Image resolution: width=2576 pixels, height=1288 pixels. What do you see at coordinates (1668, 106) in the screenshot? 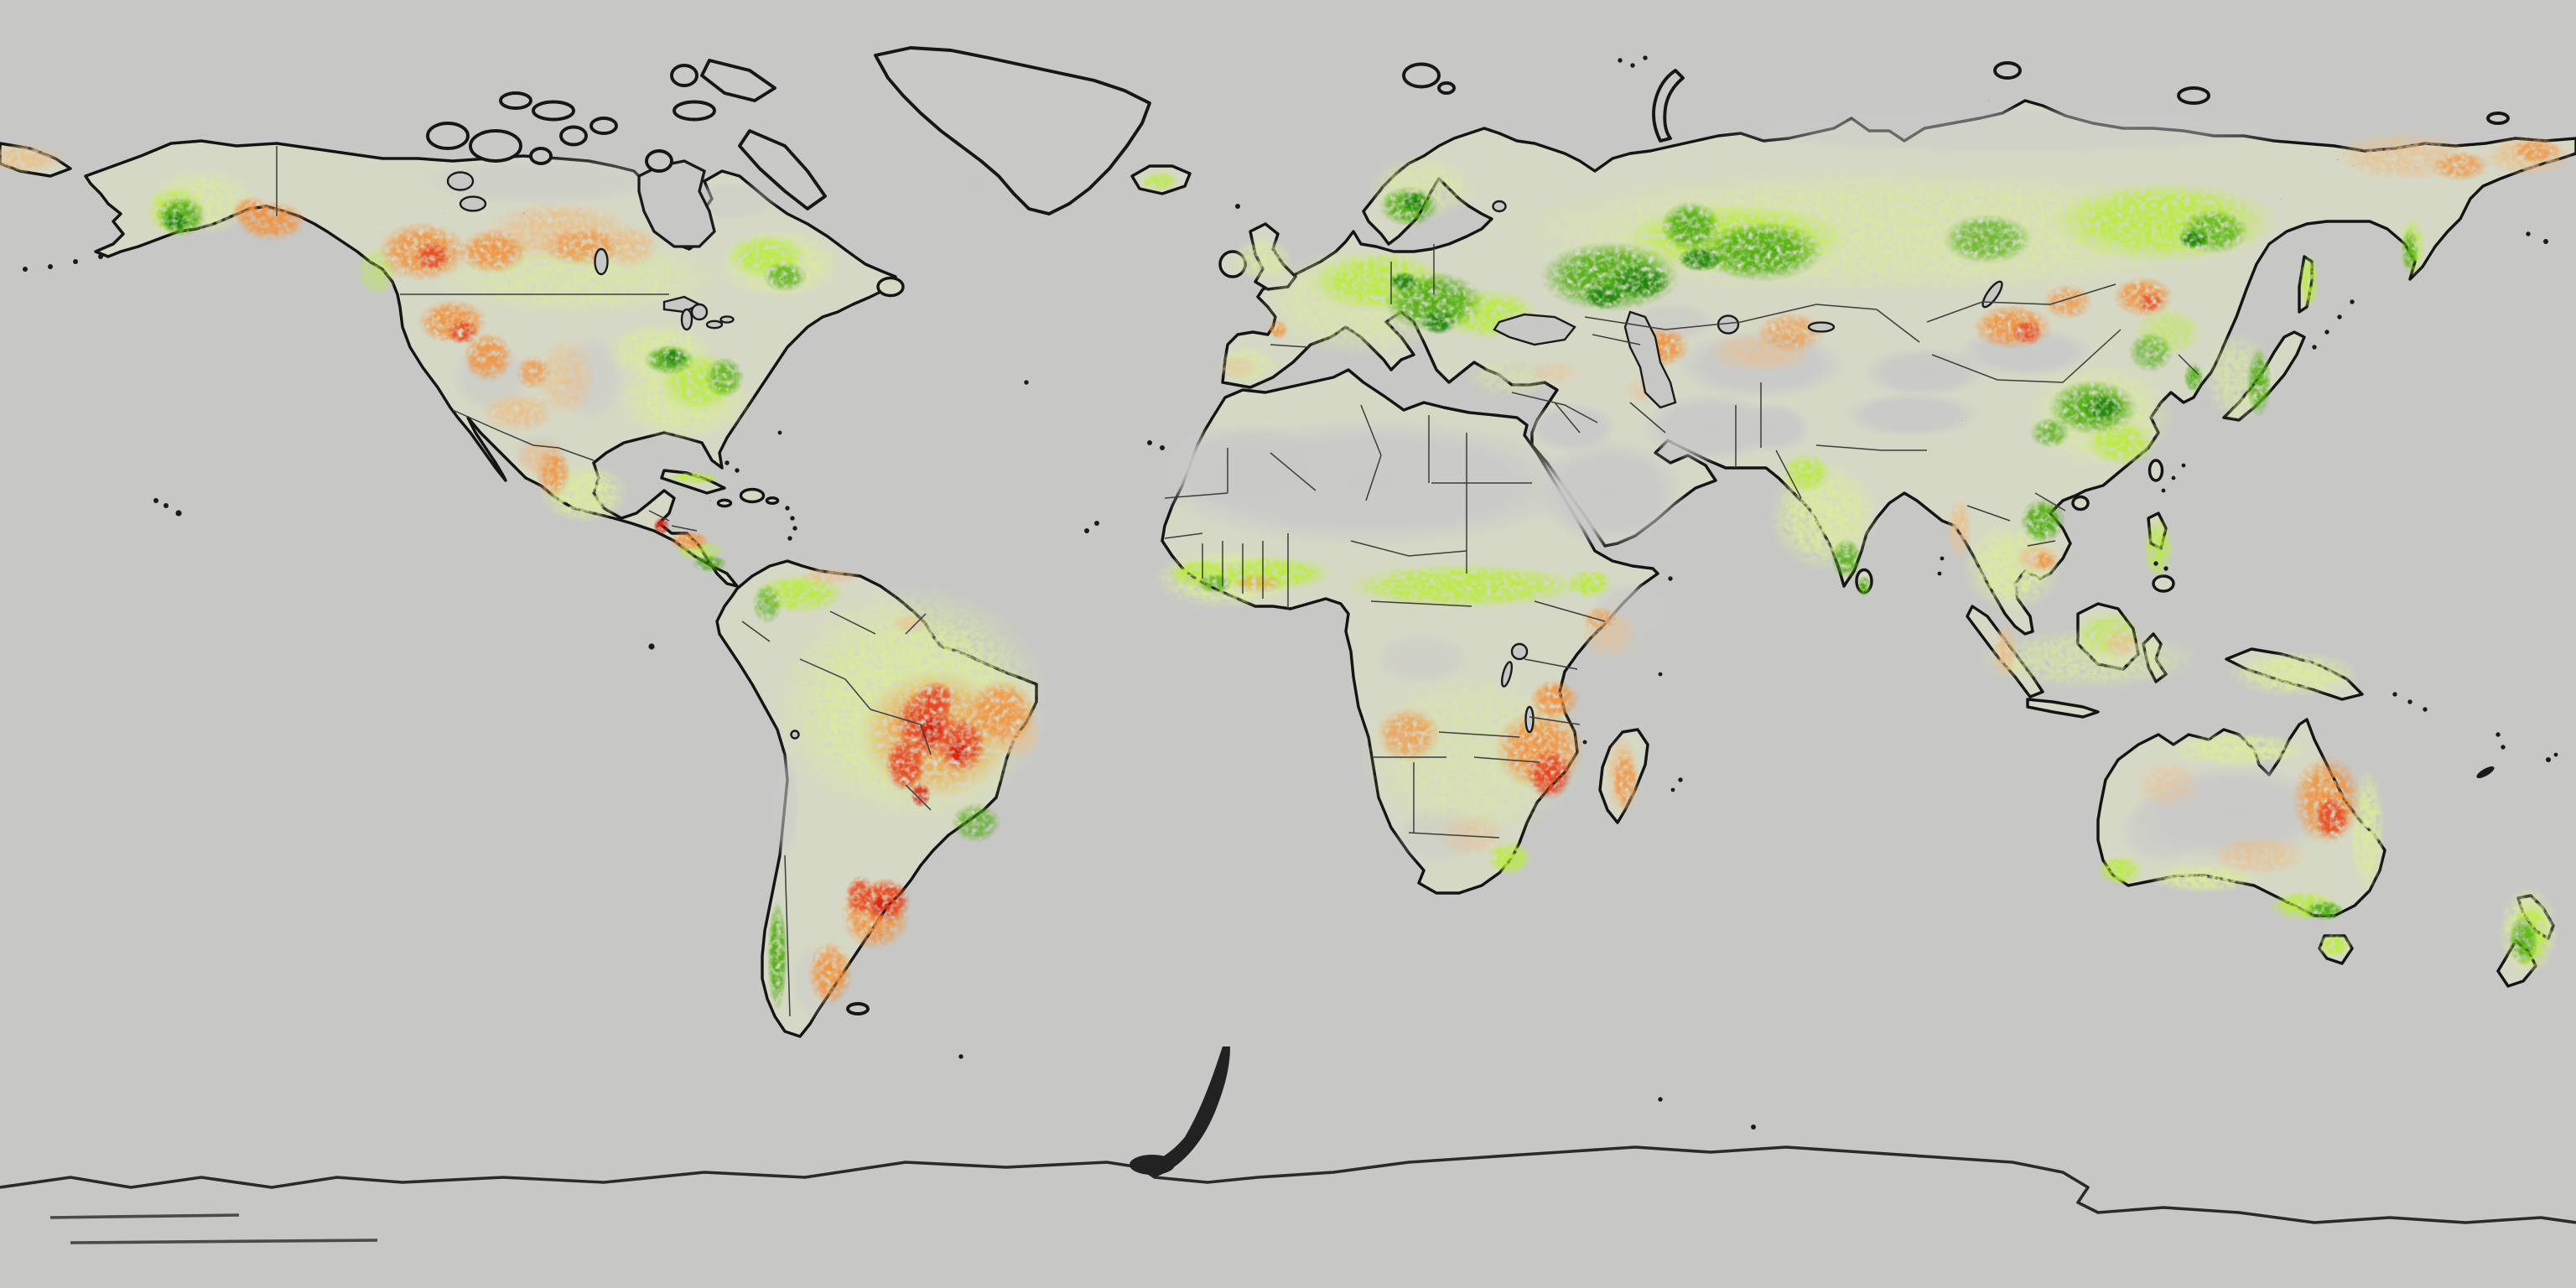
I see `novaya-zemlya` at bounding box center [1668, 106].